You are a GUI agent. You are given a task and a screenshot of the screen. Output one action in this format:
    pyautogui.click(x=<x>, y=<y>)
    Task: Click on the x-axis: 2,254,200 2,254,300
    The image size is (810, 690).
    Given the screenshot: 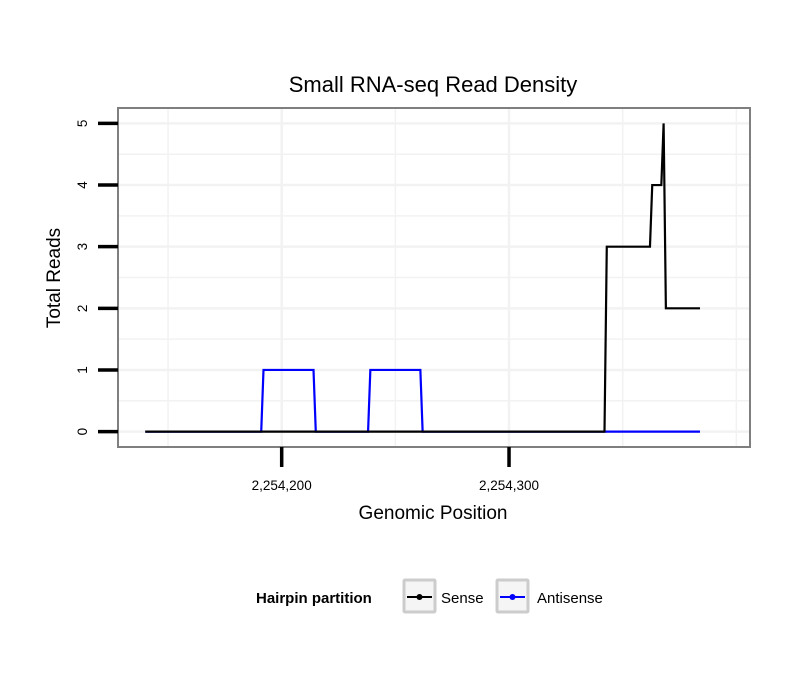 What is the action you would take?
    pyautogui.click(x=395, y=470)
    